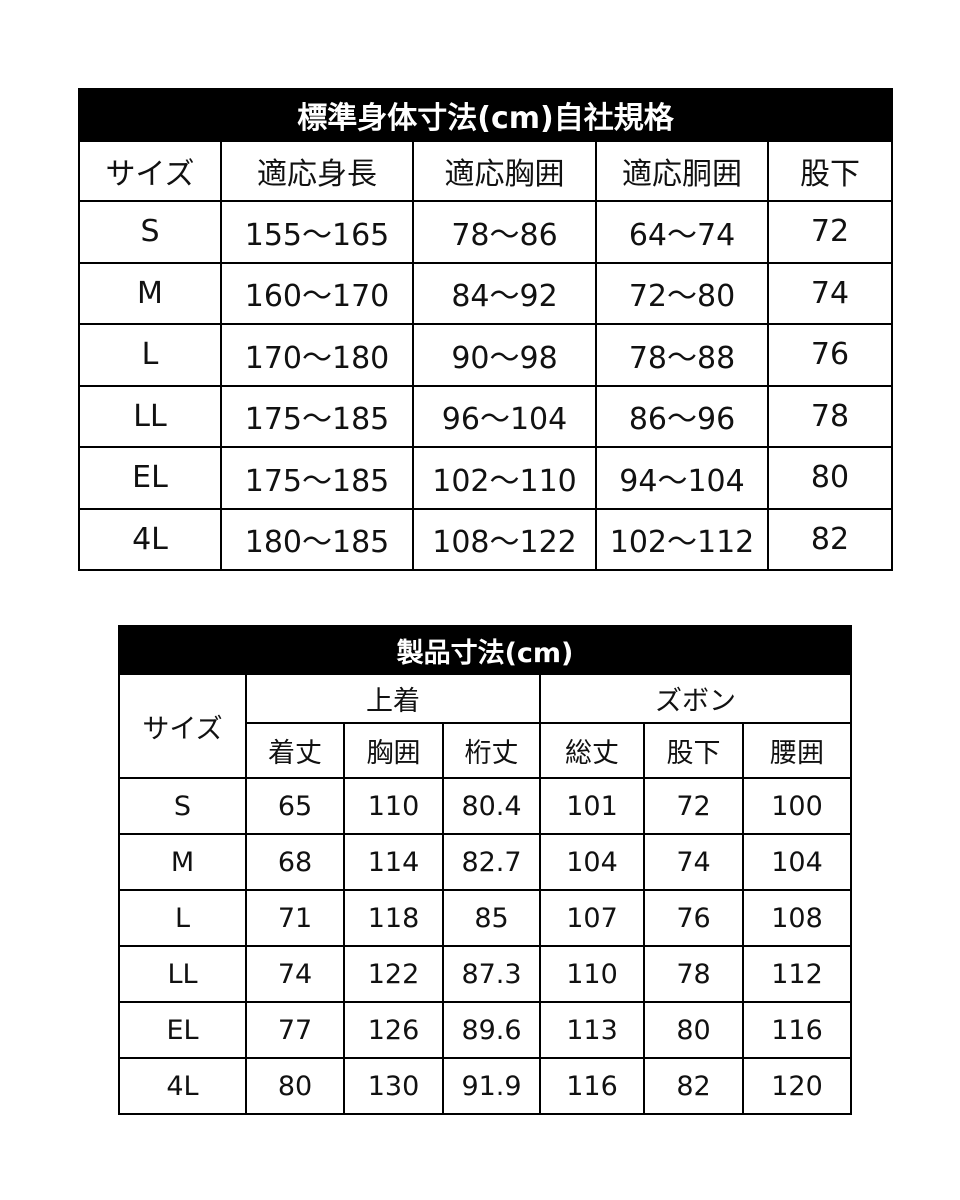 The width and height of the screenshot is (960, 1200). Describe the element at coordinates (797, 1086) in the screenshot. I see `value-cell: 120` at that location.